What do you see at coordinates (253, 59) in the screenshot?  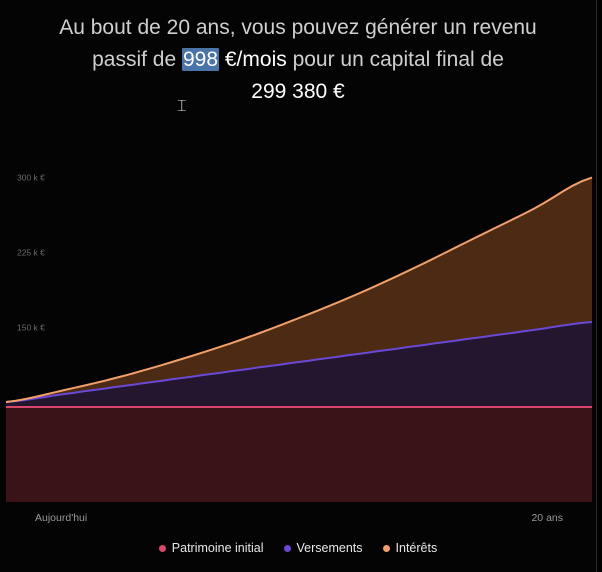 I see `monthly-income-unit: €/mois` at bounding box center [253, 59].